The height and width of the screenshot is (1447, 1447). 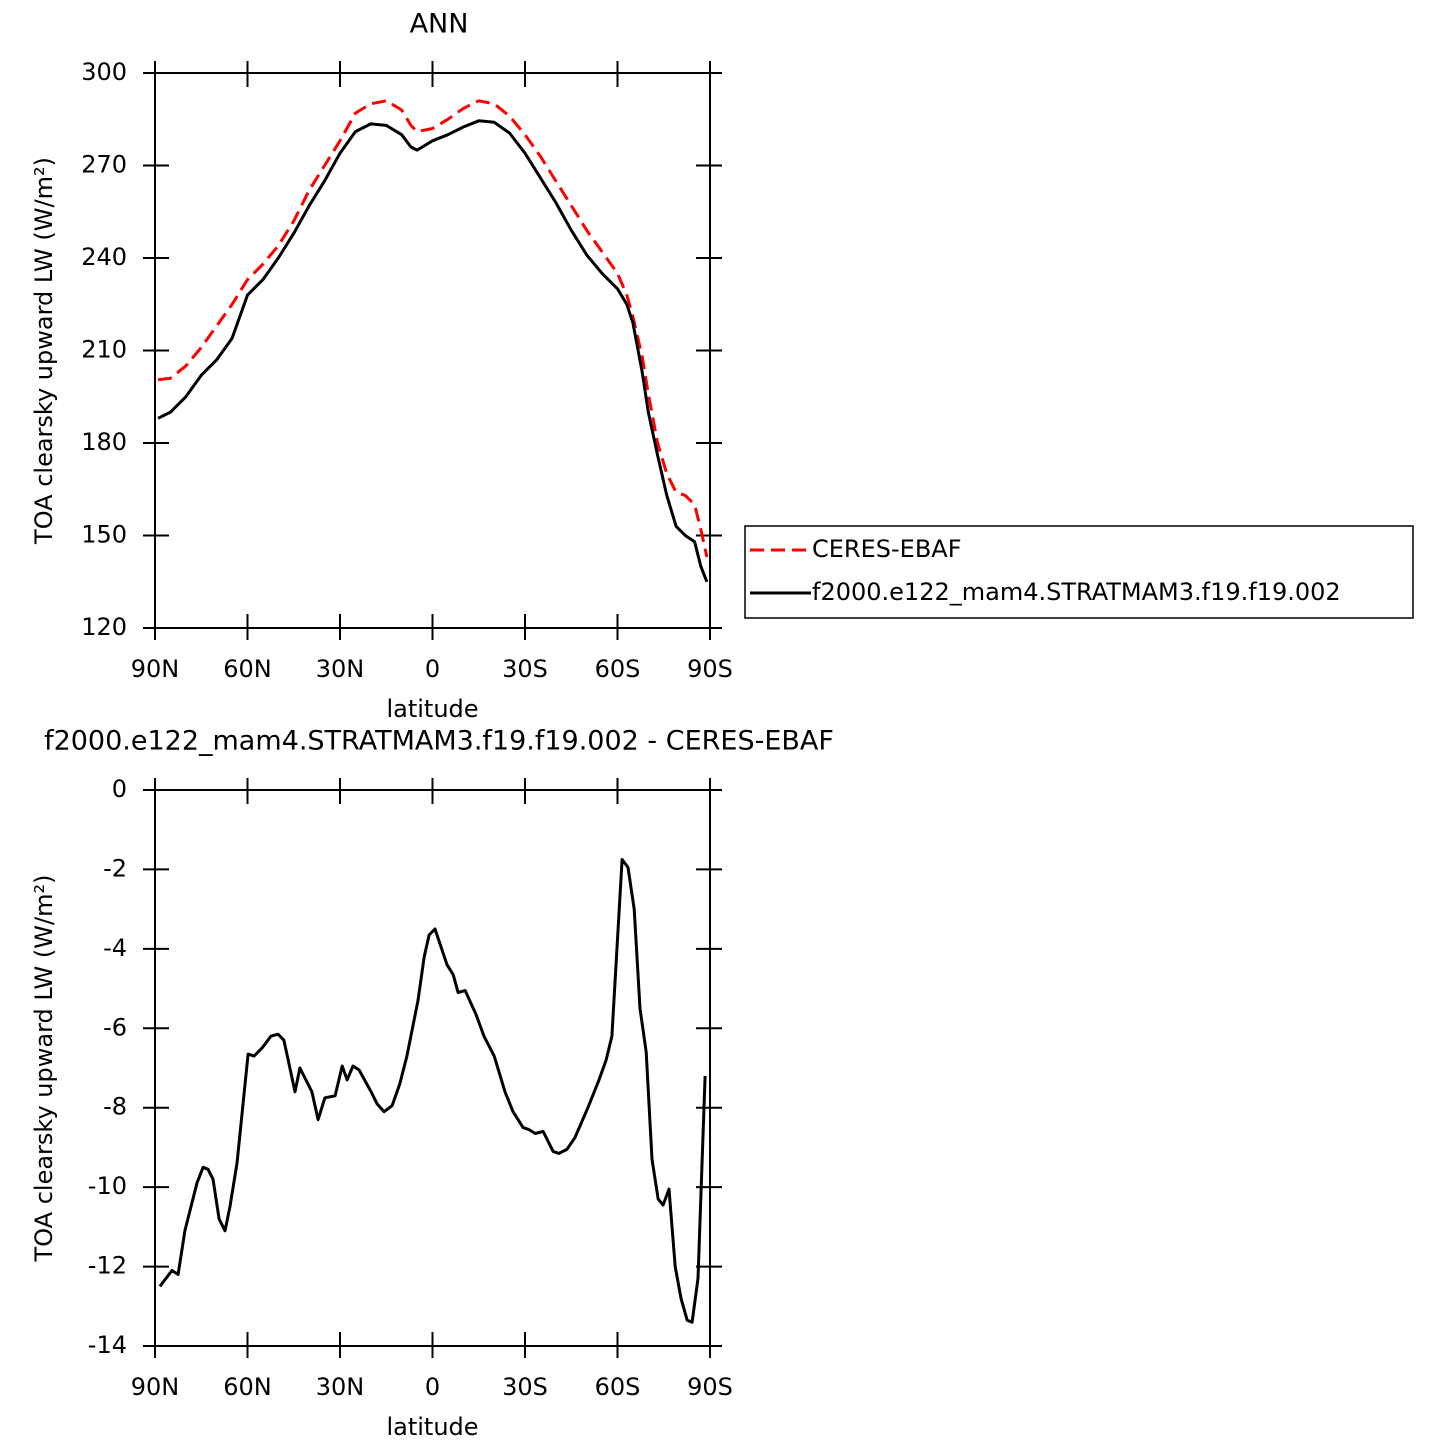 What do you see at coordinates (104, 72) in the screenshot?
I see `y-tick-label: 300` at bounding box center [104, 72].